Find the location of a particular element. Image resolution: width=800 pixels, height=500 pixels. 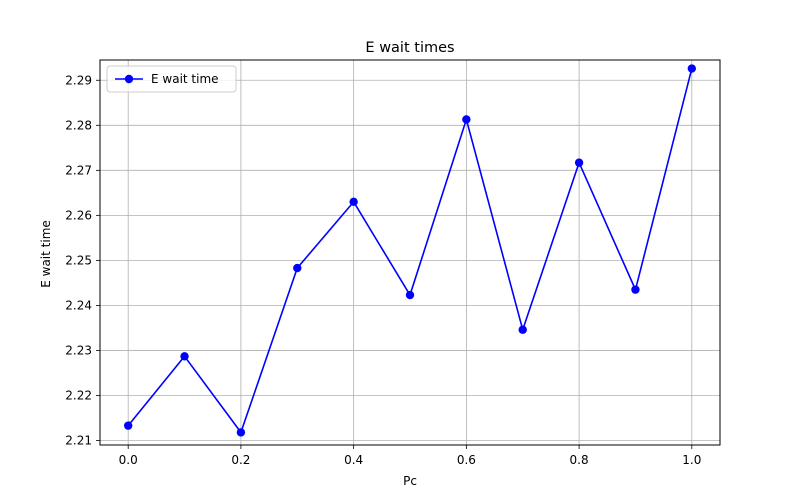

x-tick-label: 0.0 is located at coordinates (128, 460).